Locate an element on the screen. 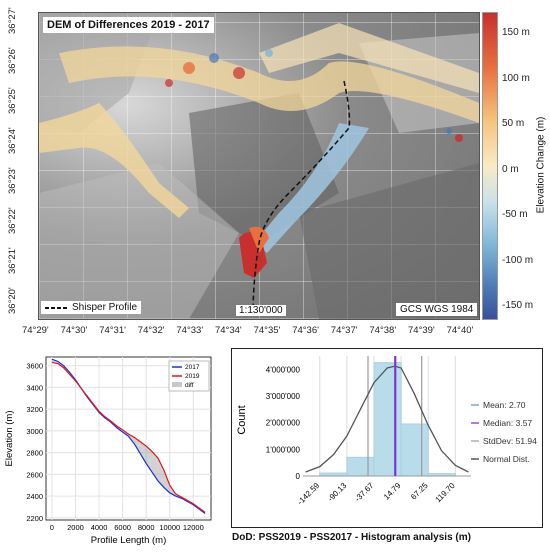 This screenshot has width=550, height=555. hist-y-tick-label: 3'000'000 is located at coordinates (283, 396).